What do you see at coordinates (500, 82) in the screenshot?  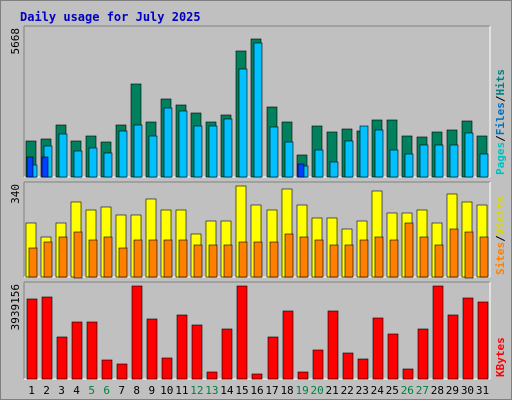 I see `legend-label-hits: Hits` at bounding box center [500, 82].